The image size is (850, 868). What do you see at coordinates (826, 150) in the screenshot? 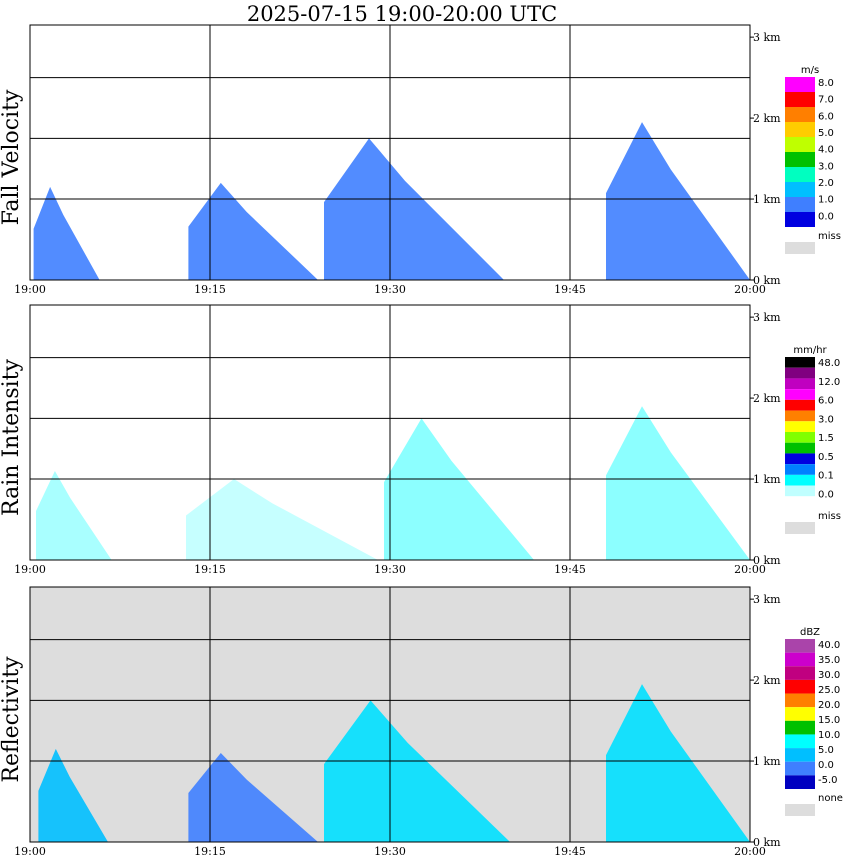
I see `legend-label: 4.0` at bounding box center [826, 150].